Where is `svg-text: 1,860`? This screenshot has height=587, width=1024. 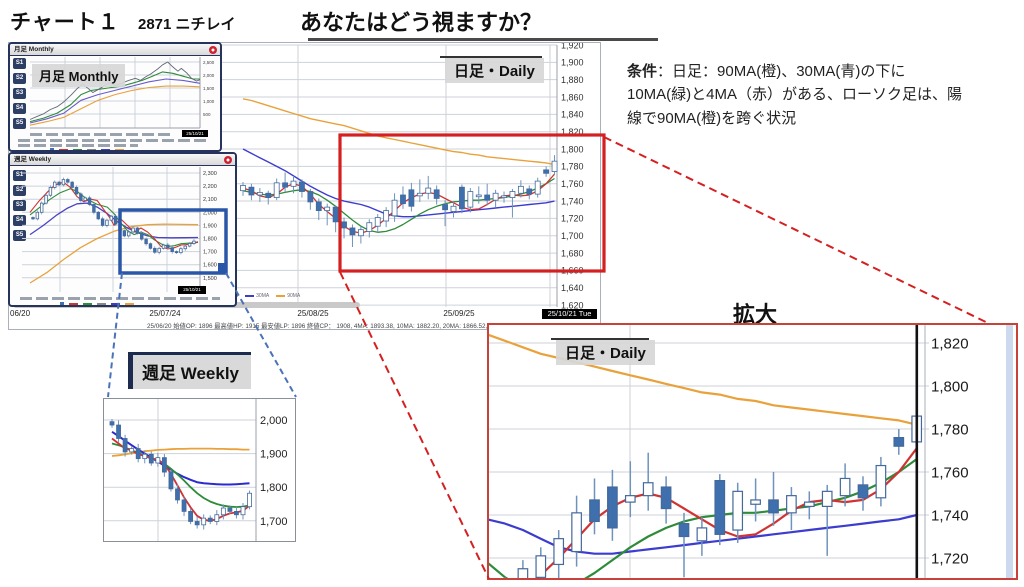
svg-text: 1,860 is located at coordinates (572, 97).